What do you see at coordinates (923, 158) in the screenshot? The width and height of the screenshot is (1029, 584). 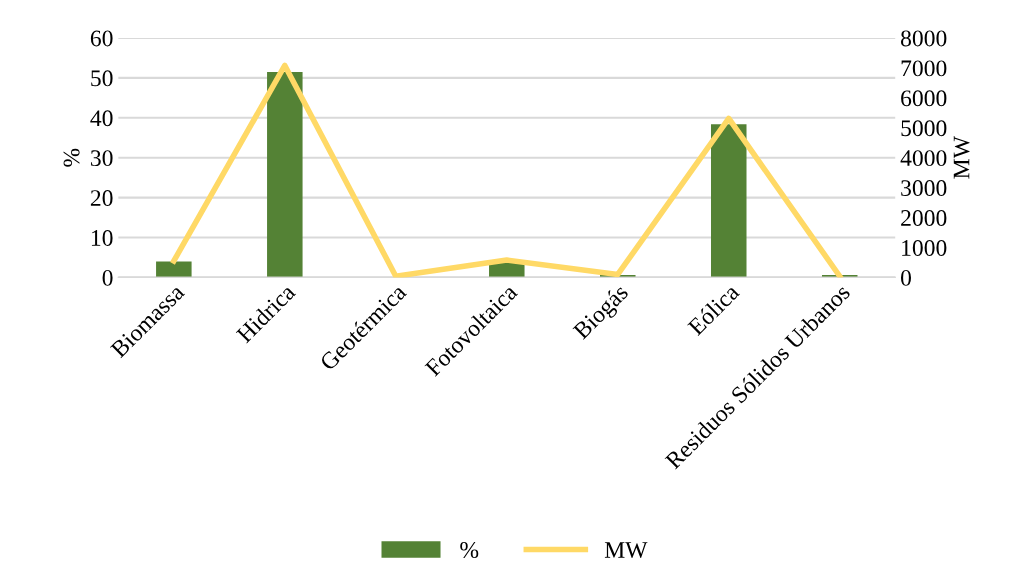 I see `y2-tick-label: 4000` at bounding box center [923, 158].